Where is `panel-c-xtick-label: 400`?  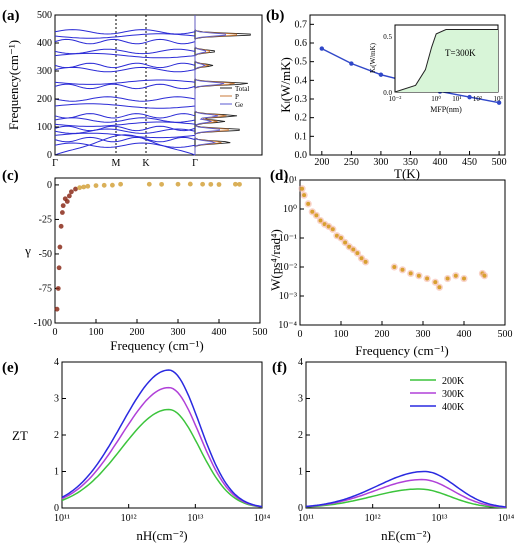 panel-c-xtick-label: 400 is located at coordinates (219, 332).